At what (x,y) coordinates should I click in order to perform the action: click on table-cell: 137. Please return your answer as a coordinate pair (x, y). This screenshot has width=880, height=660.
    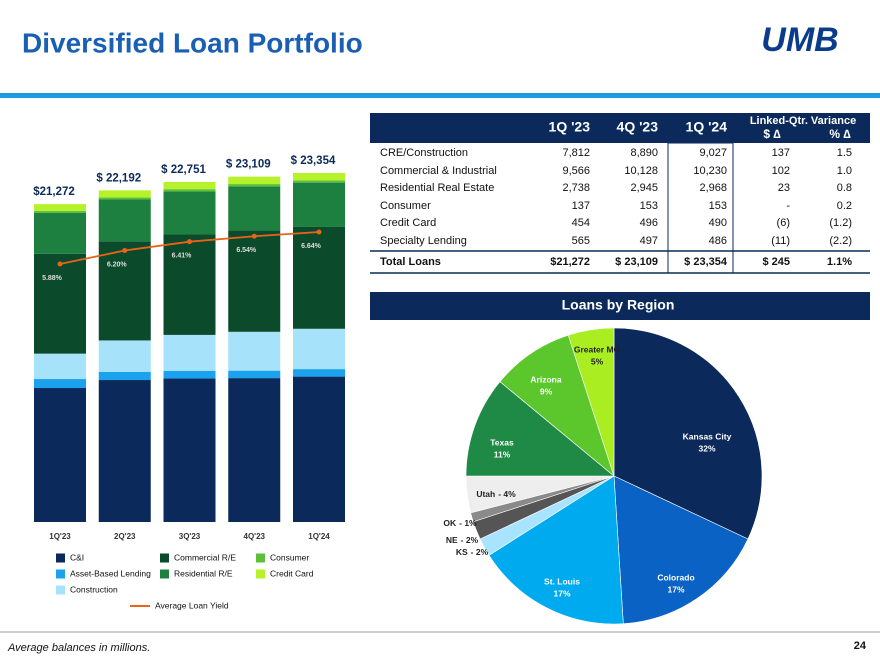
    Looking at the image, I should click on (581, 206).